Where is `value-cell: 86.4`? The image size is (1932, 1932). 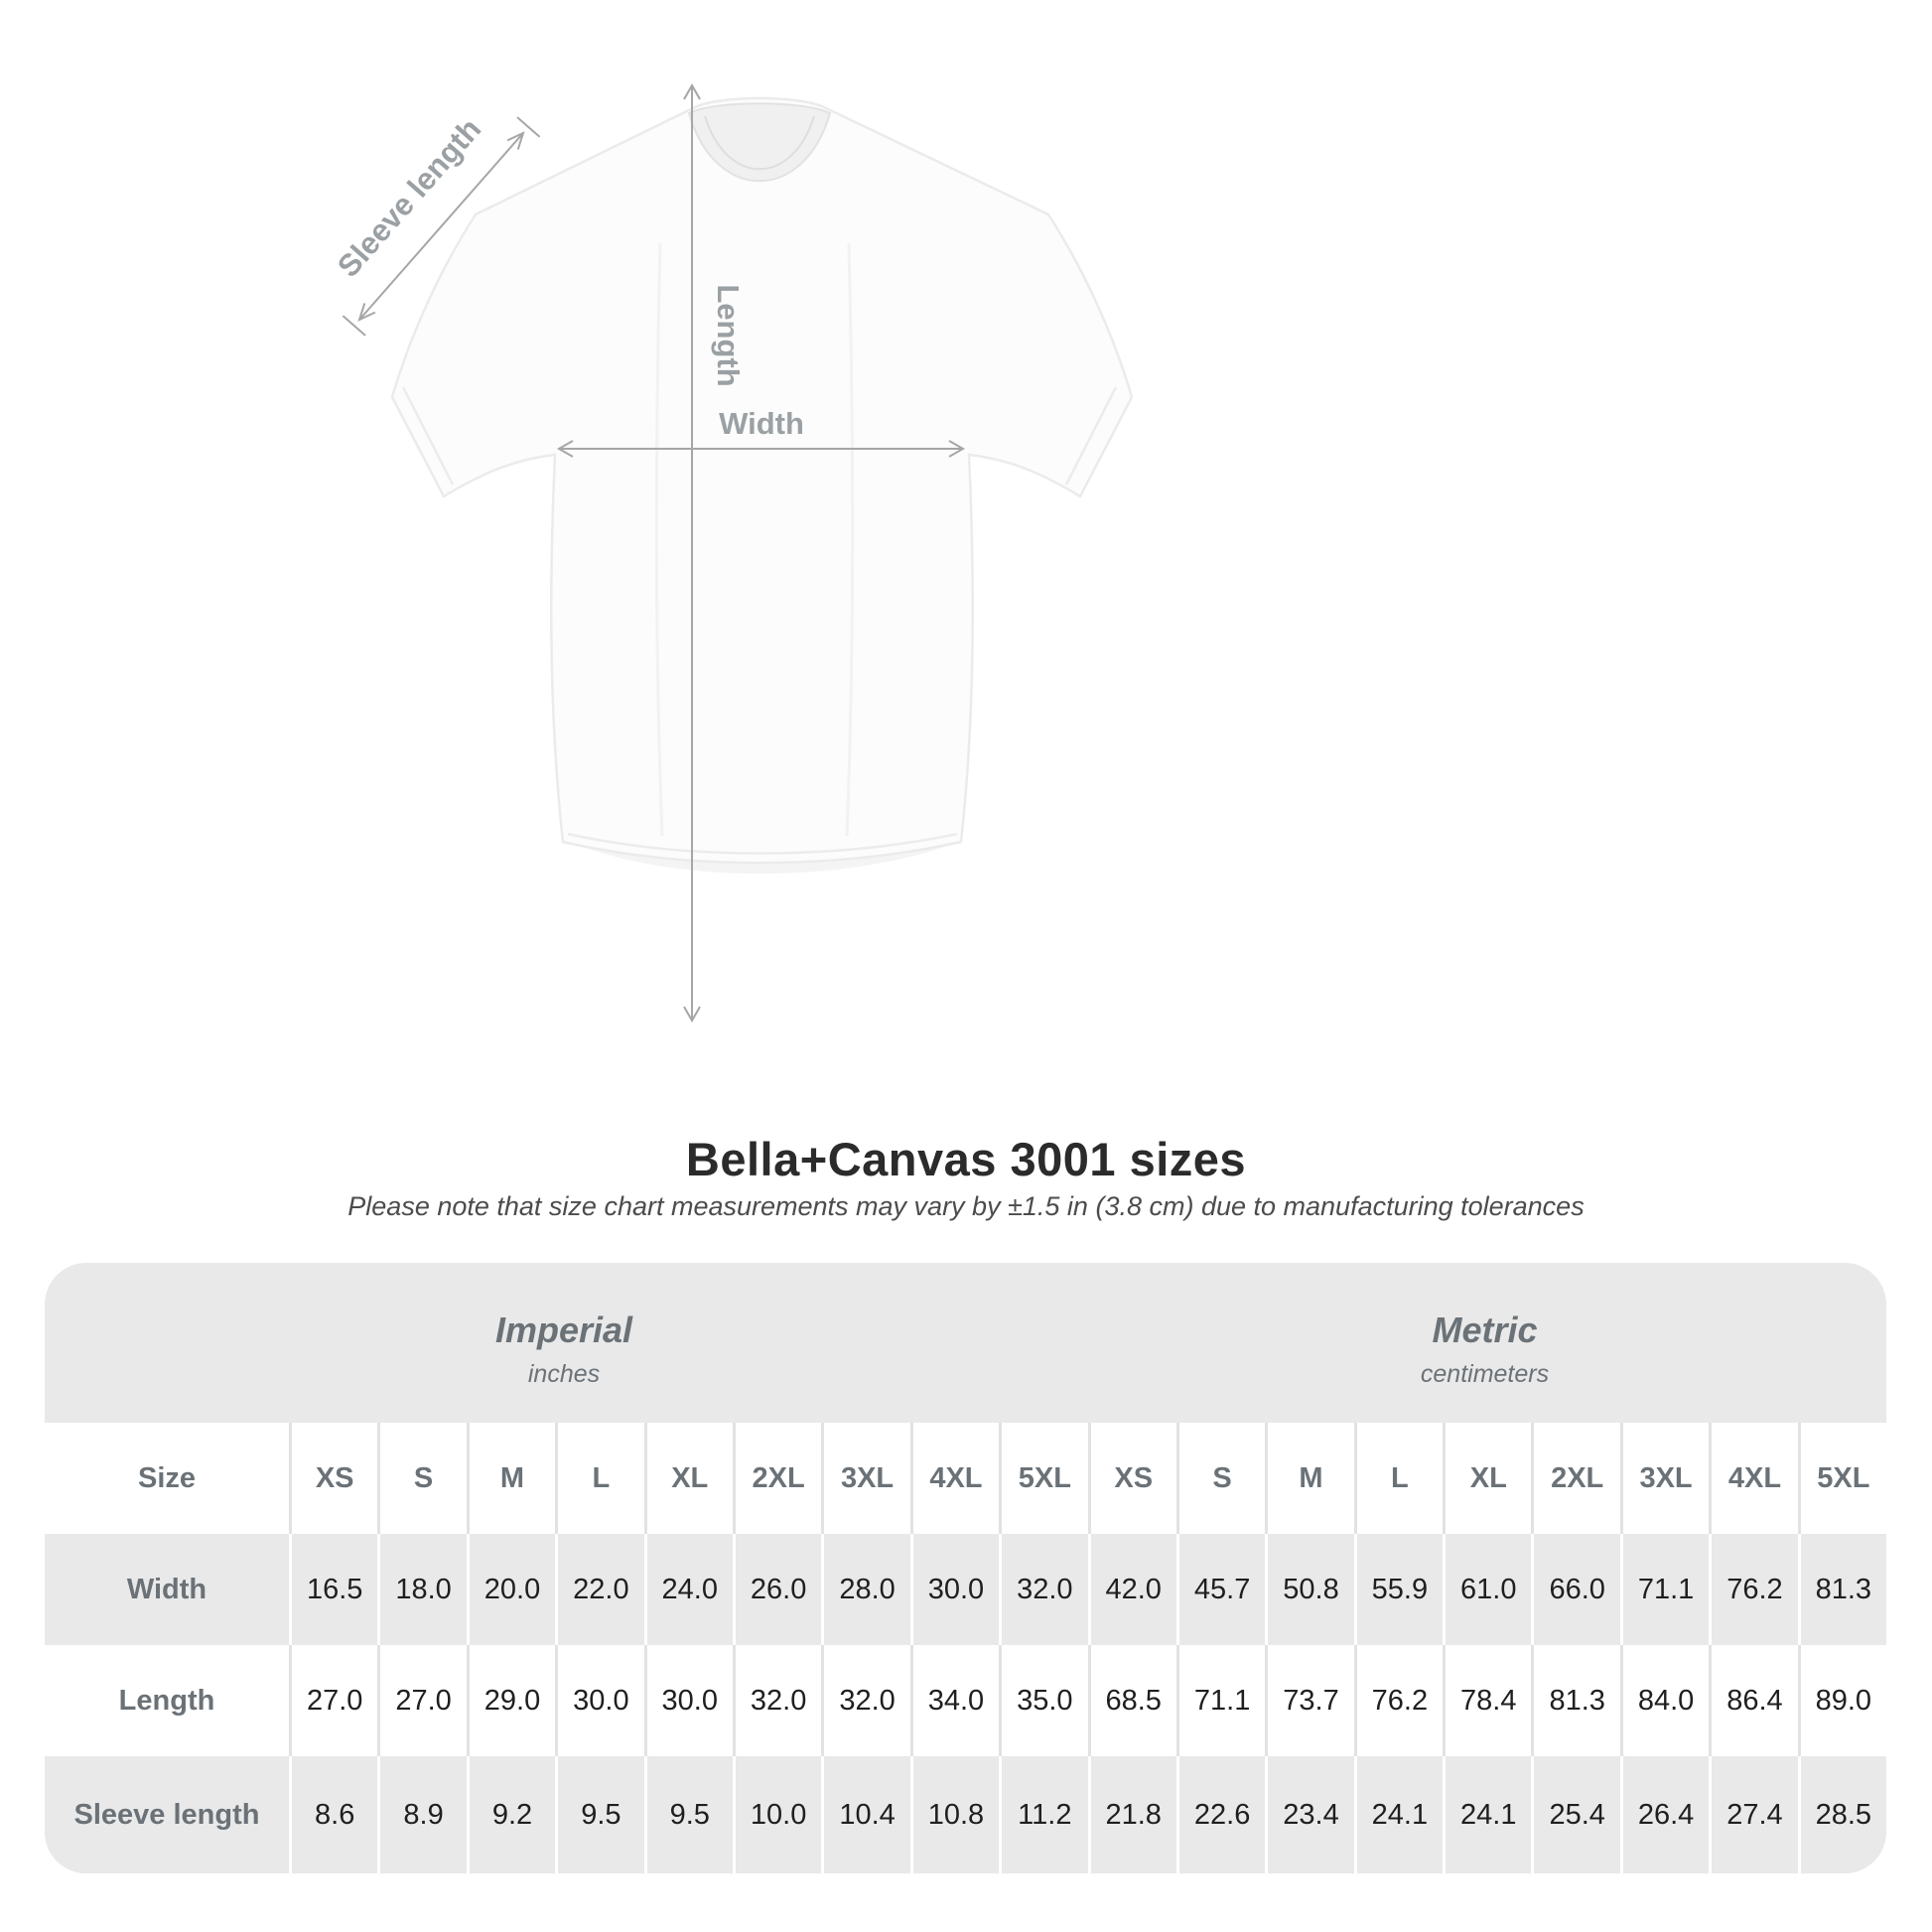
value-cell: 86.4 is located at coordinates (1753, 1701).